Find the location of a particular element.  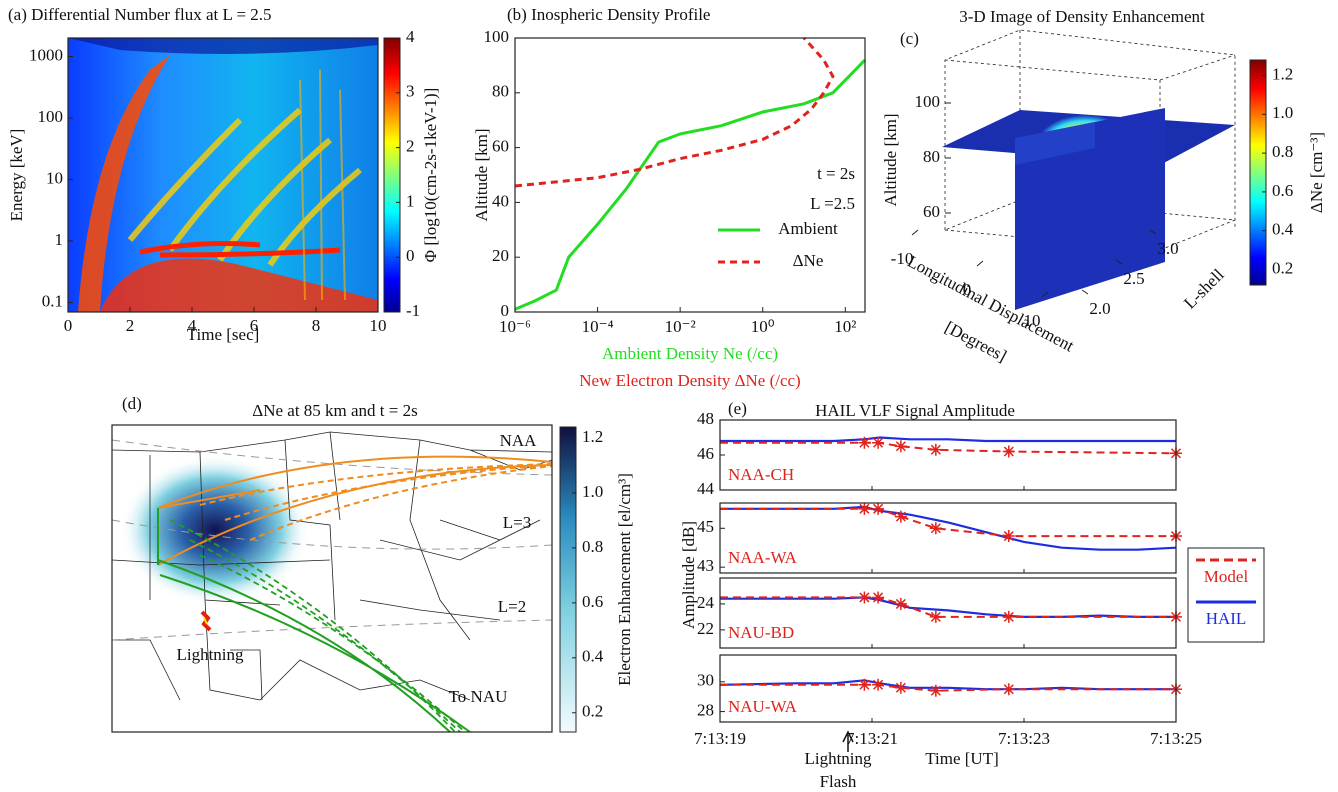

y-tick-label: 20 is located at coordinates (500, 255).